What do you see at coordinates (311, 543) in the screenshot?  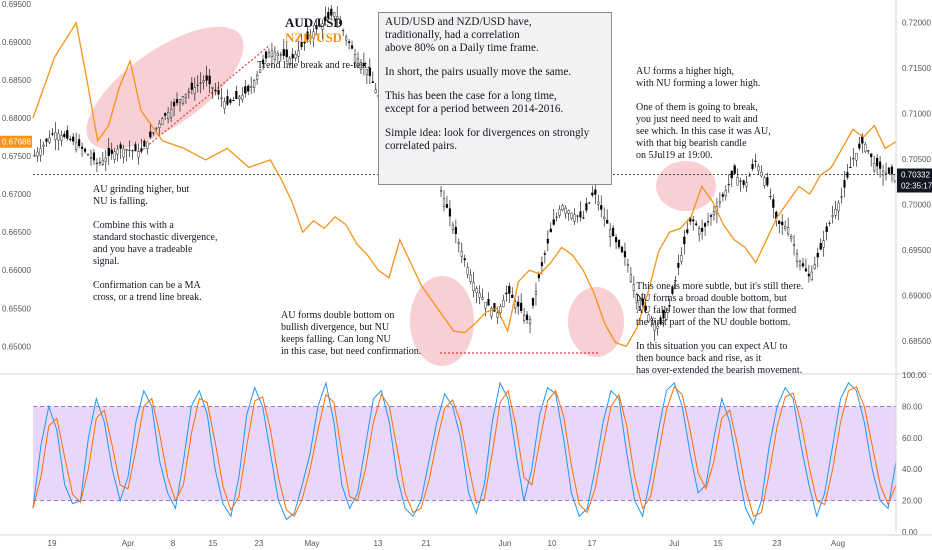 I see `x-axis-tick: May` at bounding box center [311, 543].